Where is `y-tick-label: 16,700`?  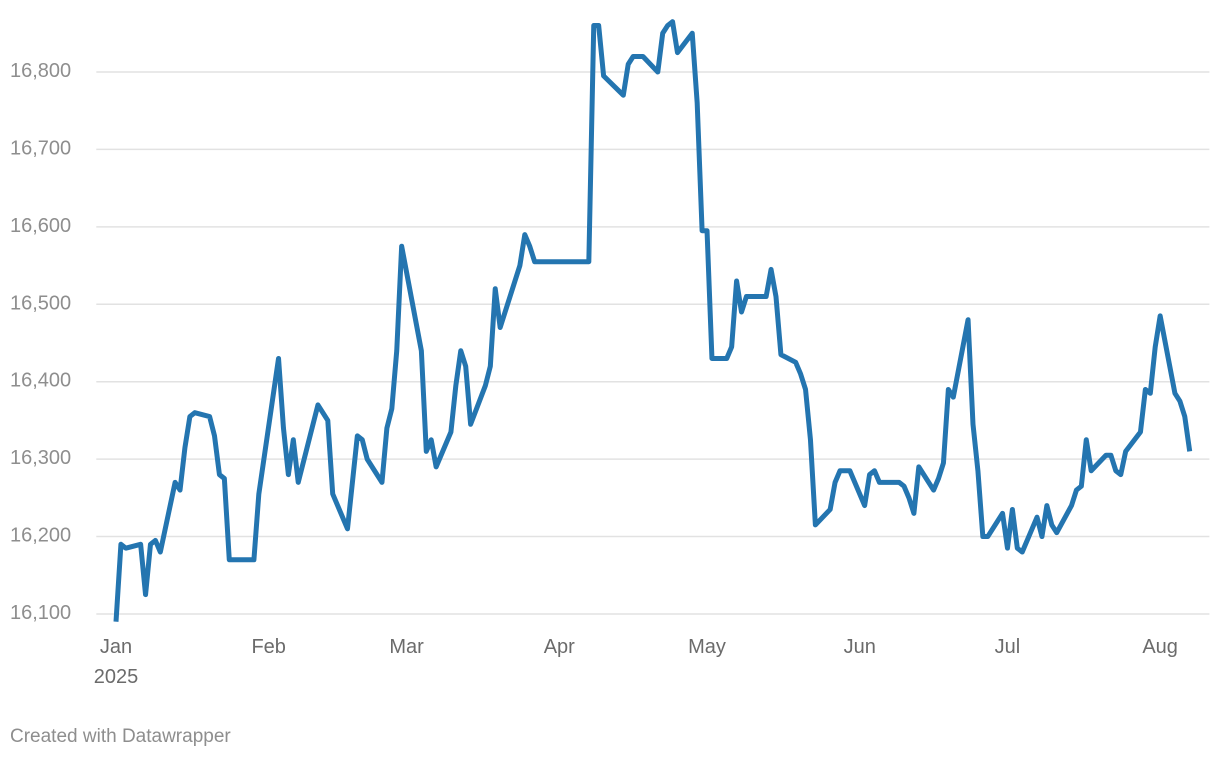 y-tick-label: 16,700 is located at coordinates (40, 149).